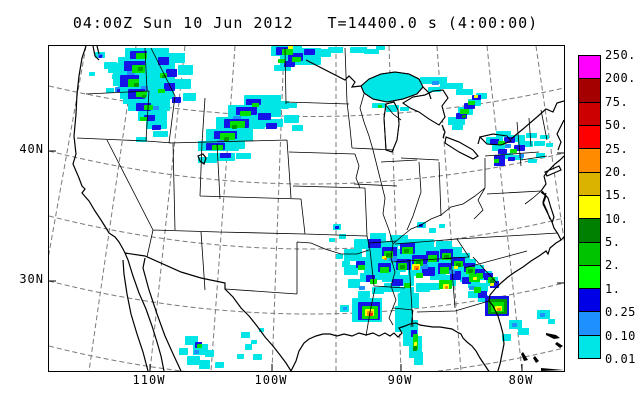  I want to click on lat-label: 30N, so click(31, 279).